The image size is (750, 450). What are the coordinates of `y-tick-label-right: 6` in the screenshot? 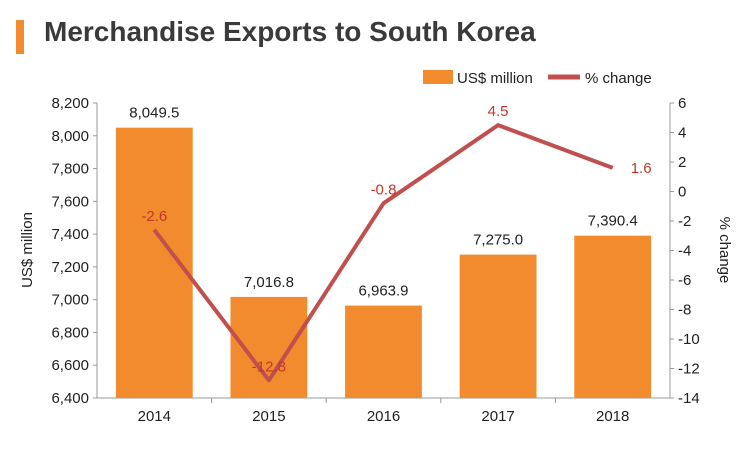 It's located at (682, 103).